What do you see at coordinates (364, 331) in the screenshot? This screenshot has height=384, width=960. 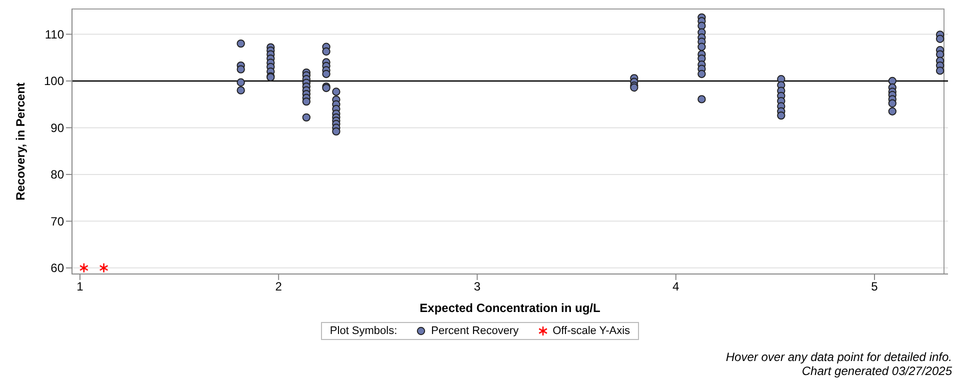 I see `legend-title: Plot Symbols:` at bounding box center [364, 331].